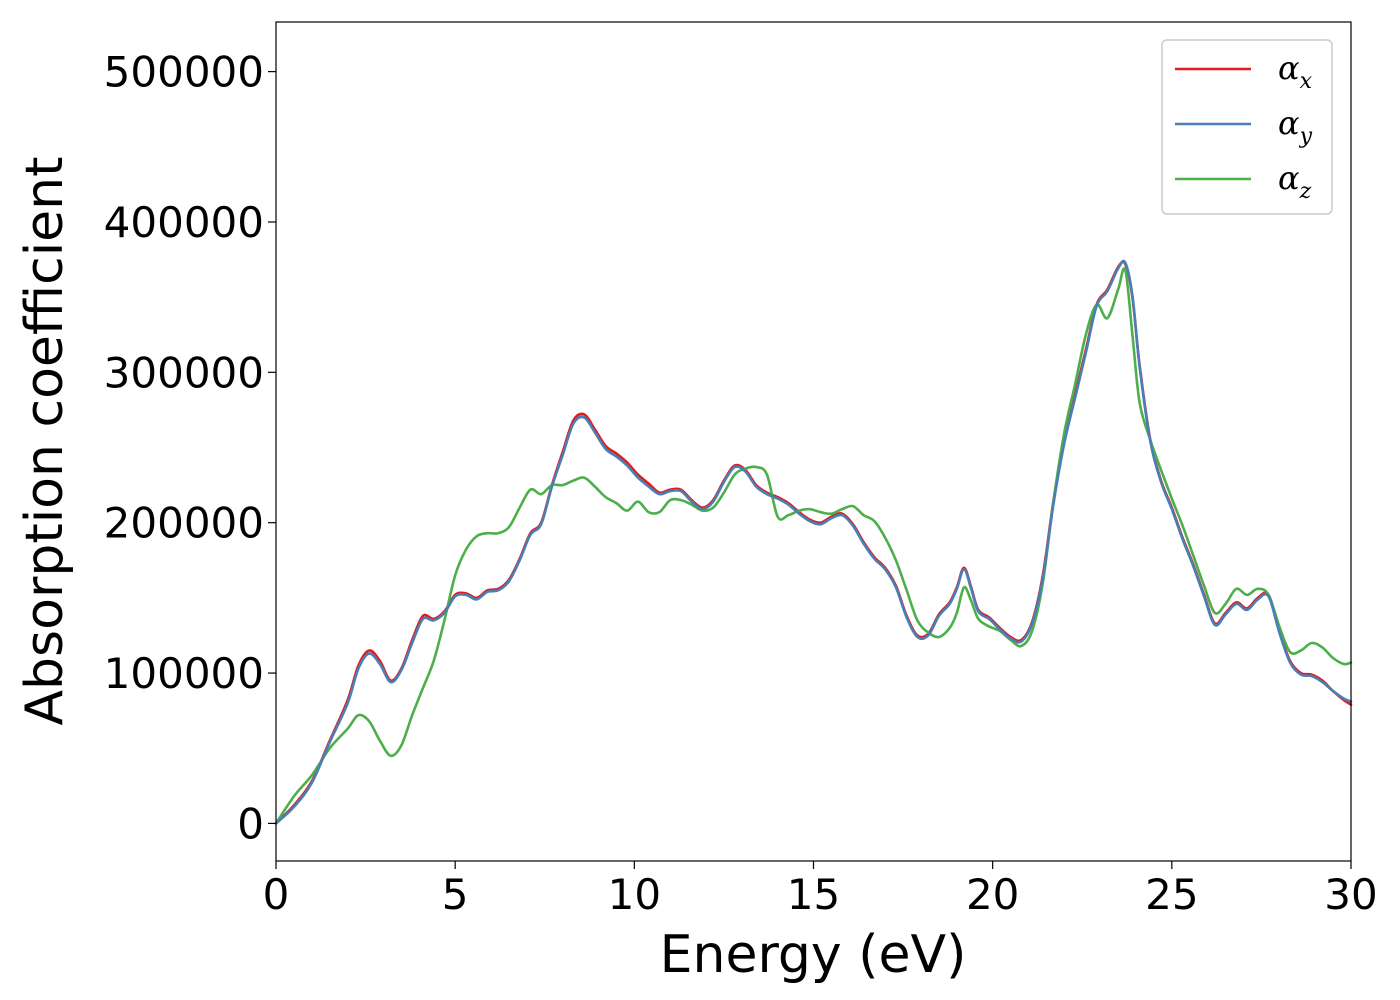  Describe the element at coordinates (276, 894) in the screenshot. I see `x-tick-label: 0` at that location.